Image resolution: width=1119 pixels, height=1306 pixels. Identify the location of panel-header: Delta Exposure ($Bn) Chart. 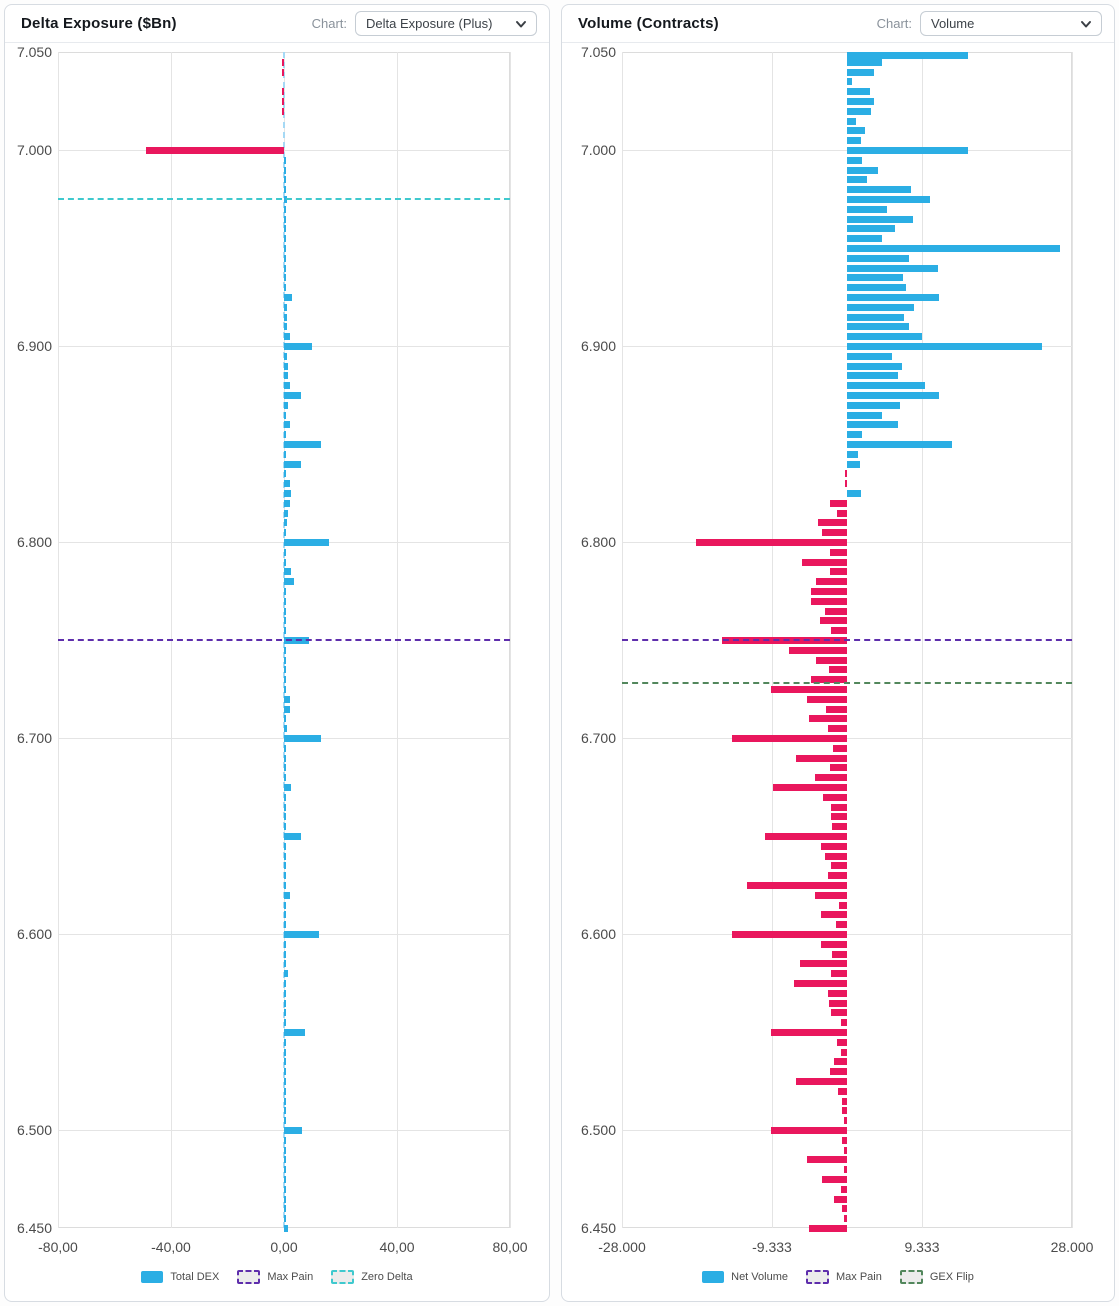
(277, 24).